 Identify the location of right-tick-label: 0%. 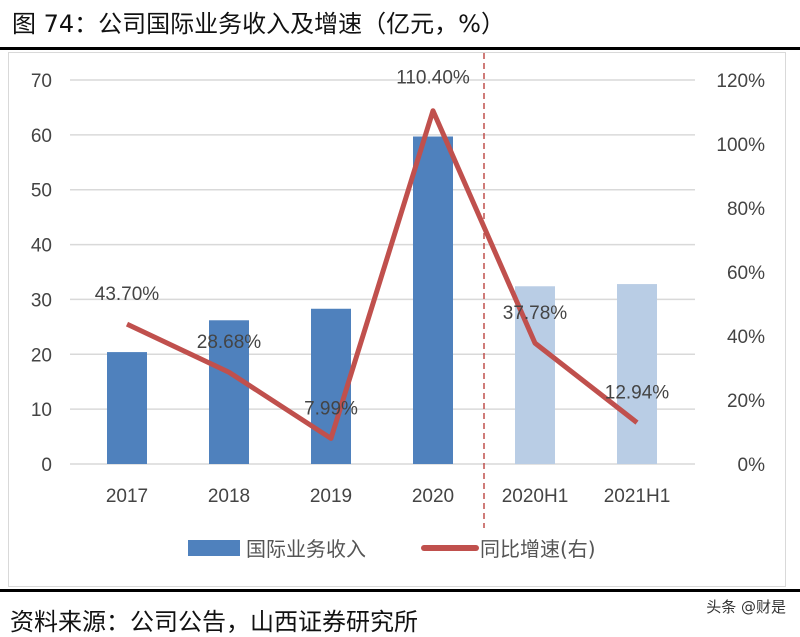
(752, 465).